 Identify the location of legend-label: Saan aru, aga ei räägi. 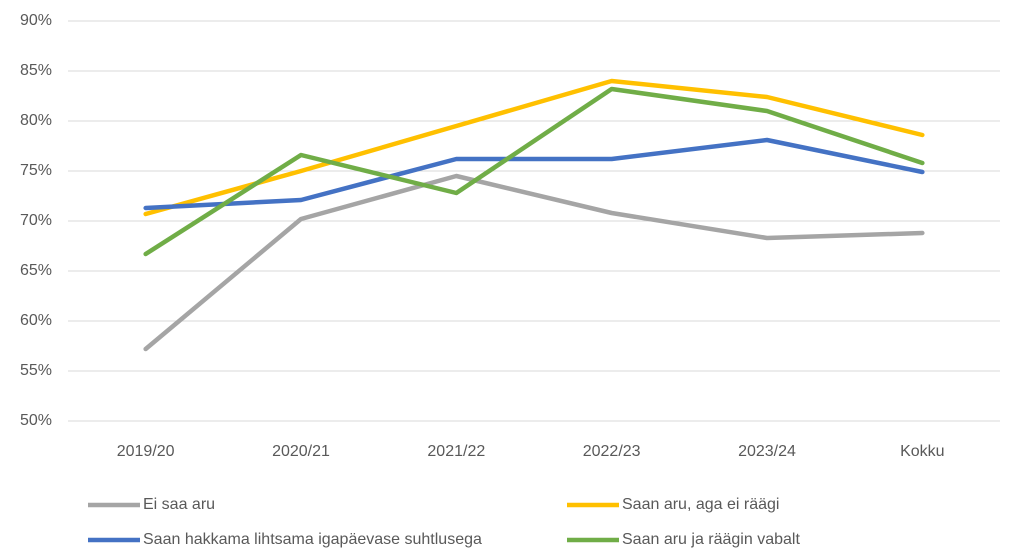
(700, 504).